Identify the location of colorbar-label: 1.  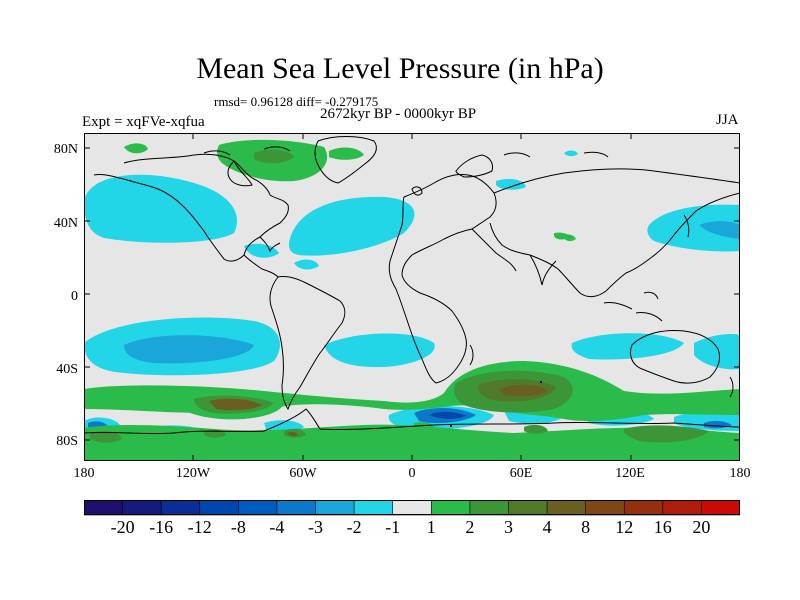
(431, 527).